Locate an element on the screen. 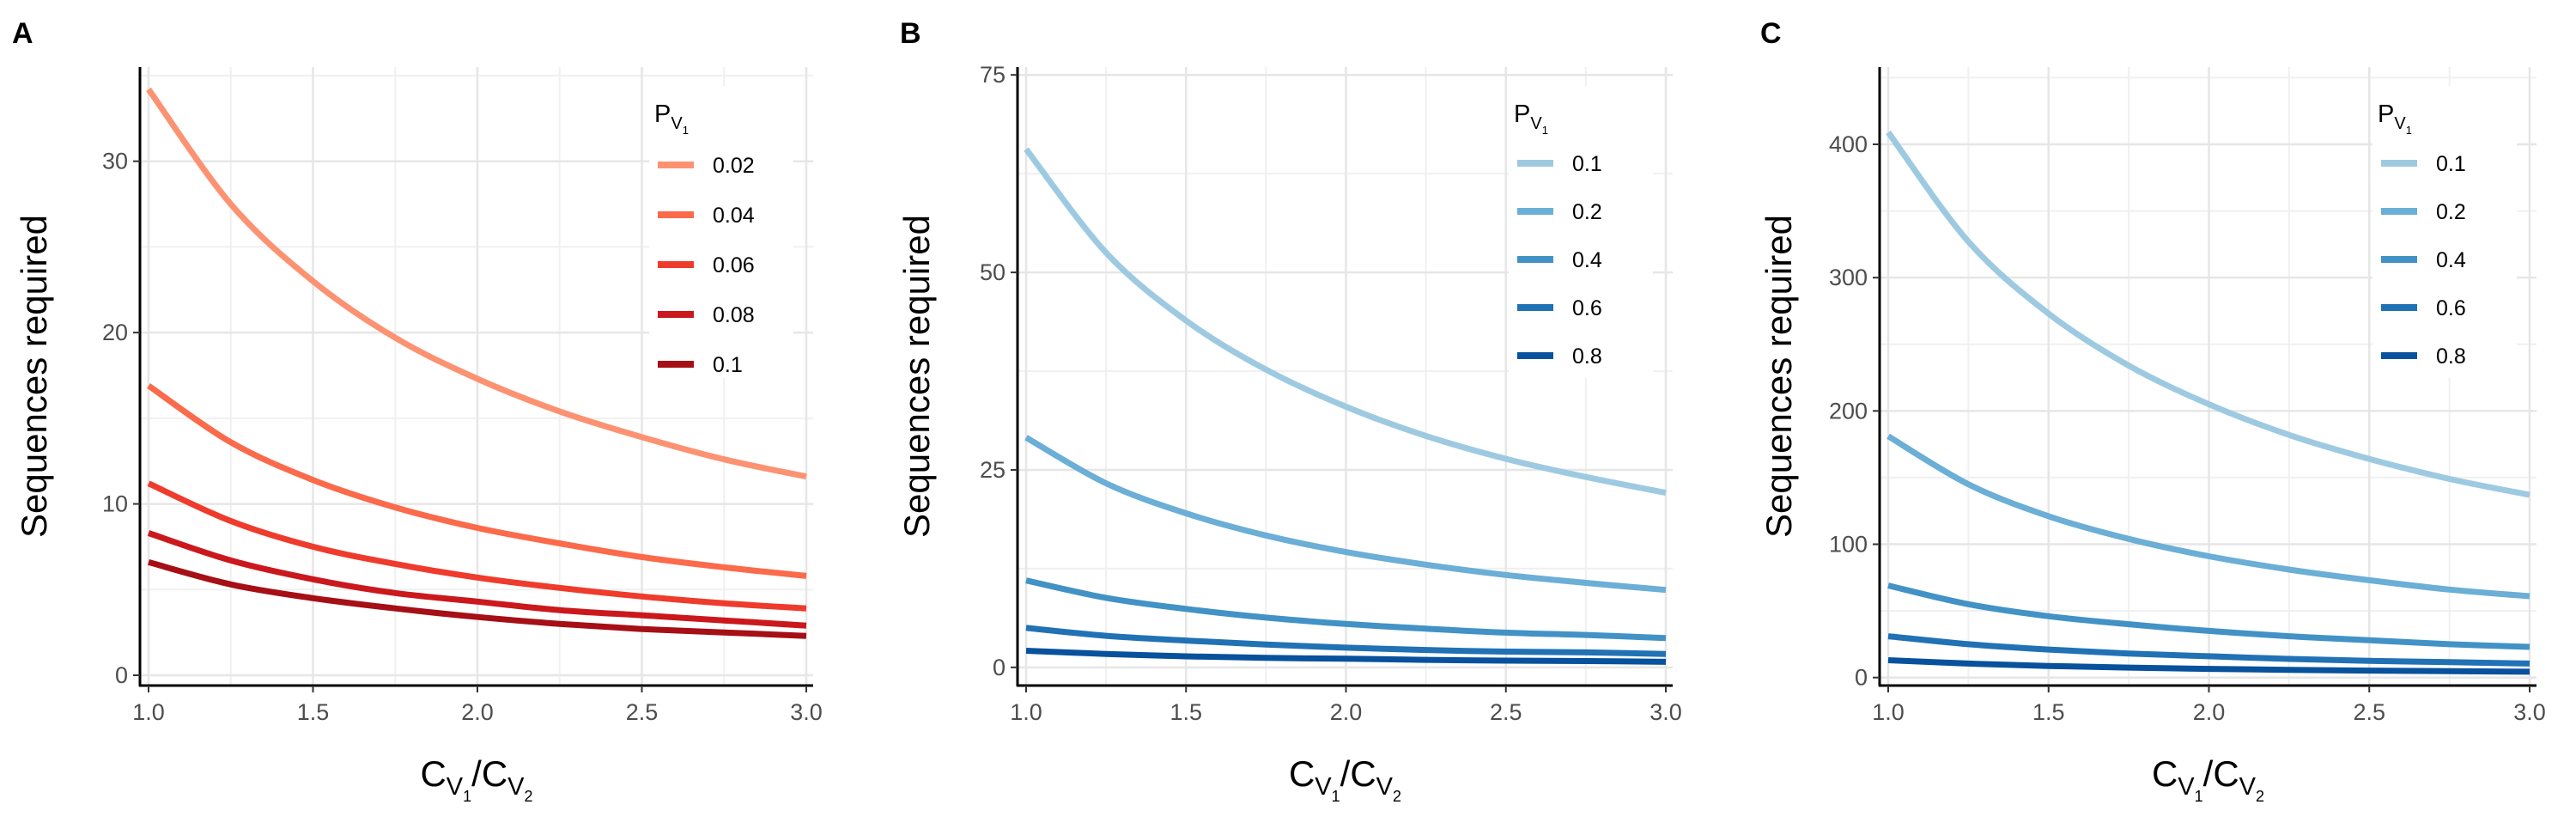 This screenshot has height=823, width=2576. legend-label: 0.02 is located at coordinates (734, 166).